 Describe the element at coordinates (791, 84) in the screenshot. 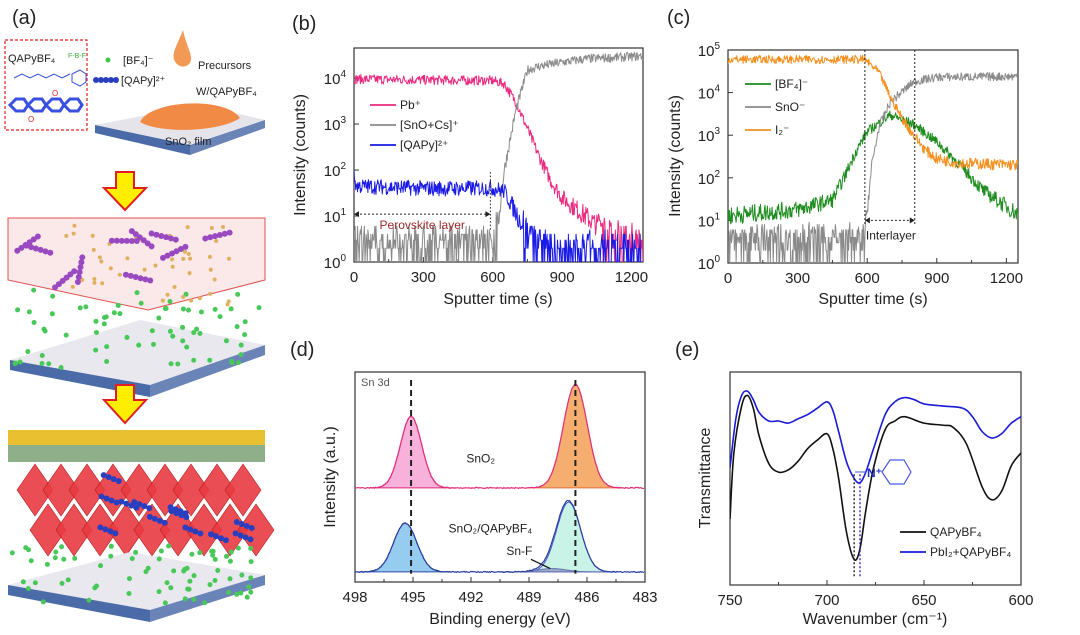

I see `legend-label-0: [BF₄]⁻` at that location.